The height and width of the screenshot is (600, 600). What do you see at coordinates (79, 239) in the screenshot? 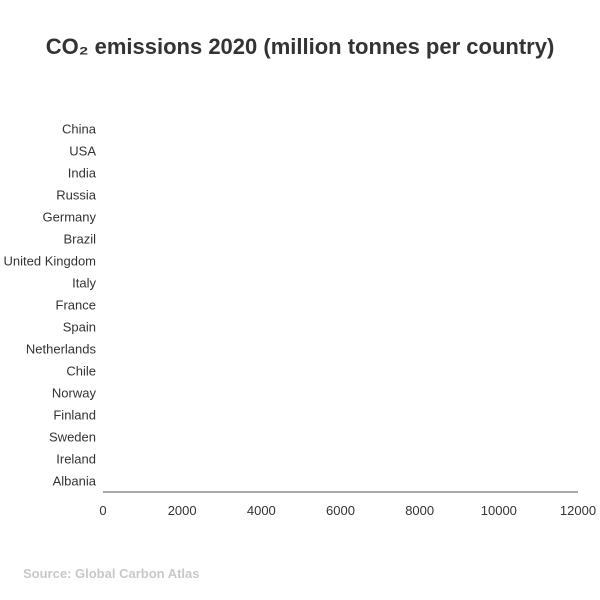
I see `category-label: Brazil` at bounding box center [79, 239].